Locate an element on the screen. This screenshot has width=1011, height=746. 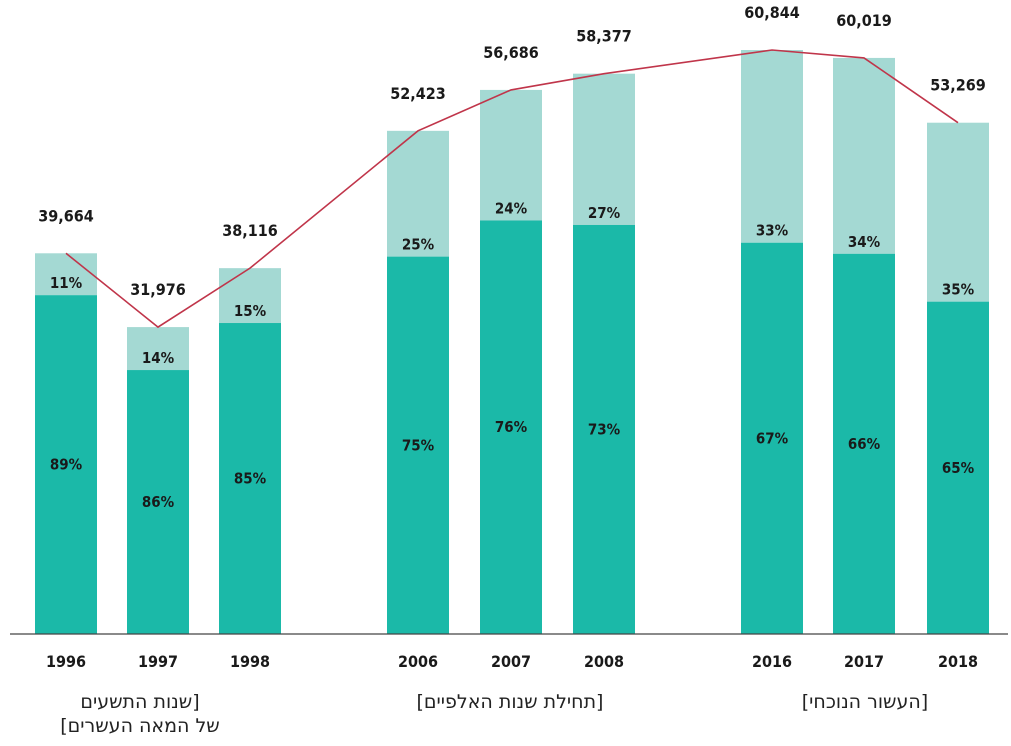
bar-upper-pct-label: 24% is located at coordinates (511, 208).